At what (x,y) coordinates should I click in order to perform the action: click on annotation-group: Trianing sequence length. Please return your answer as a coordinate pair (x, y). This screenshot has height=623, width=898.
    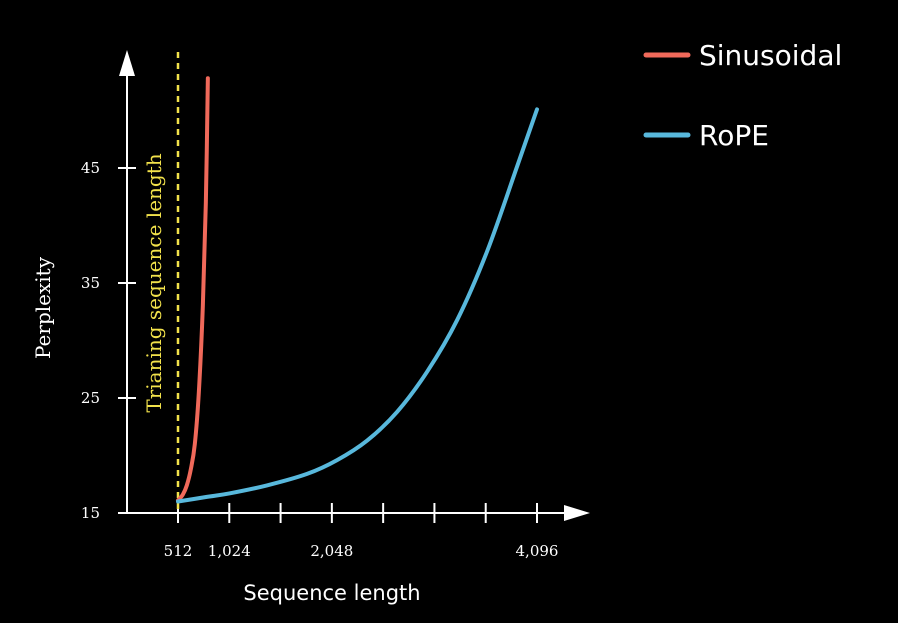
    Looking at the image, I should click on (161, 282).